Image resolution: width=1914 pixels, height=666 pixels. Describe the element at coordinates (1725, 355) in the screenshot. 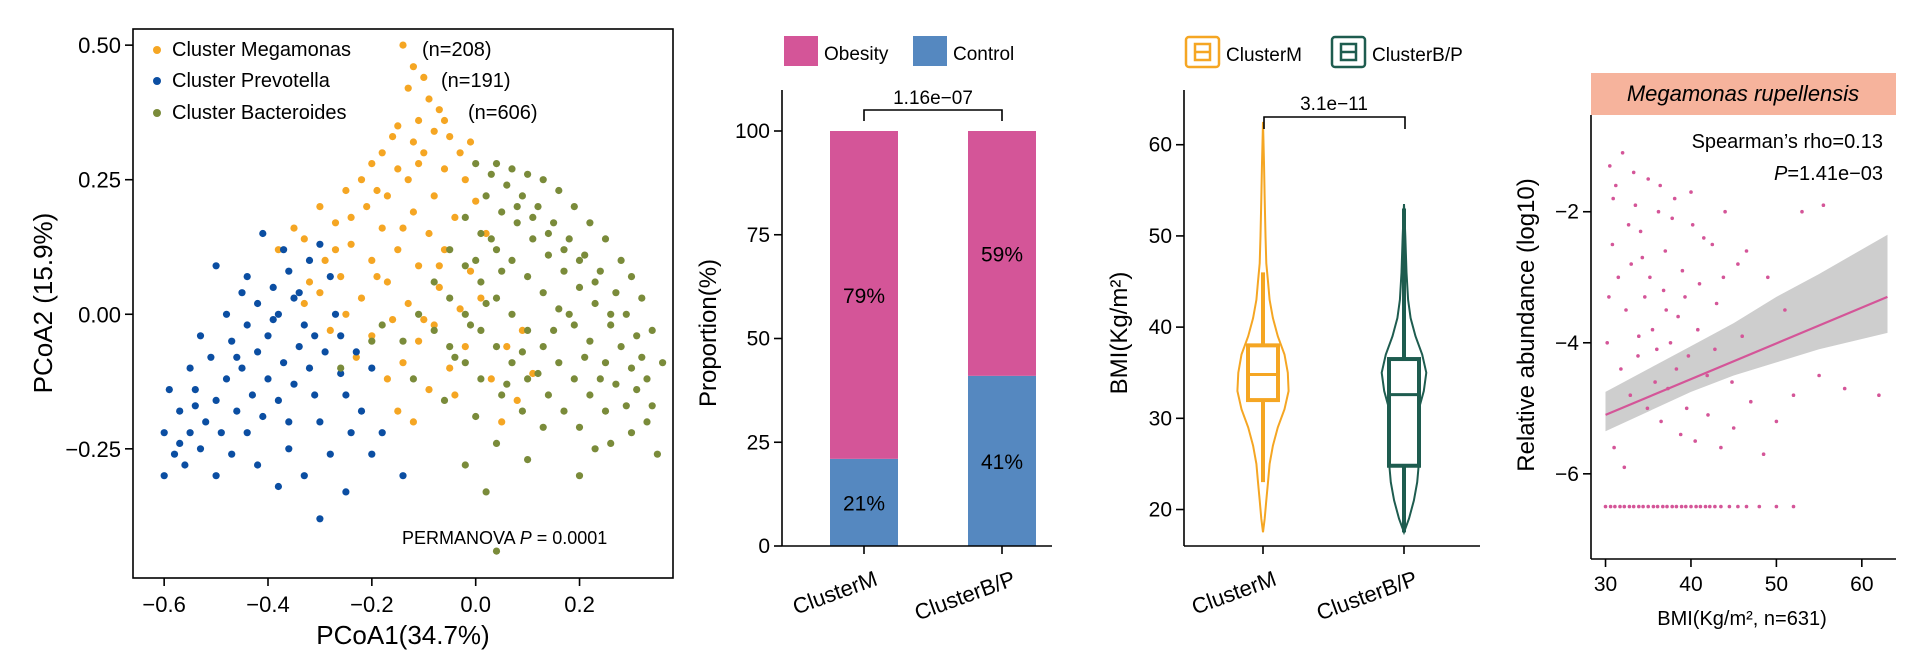

I see `correlation-axes: −2 −4 −6 30 40 50 60` at that location.